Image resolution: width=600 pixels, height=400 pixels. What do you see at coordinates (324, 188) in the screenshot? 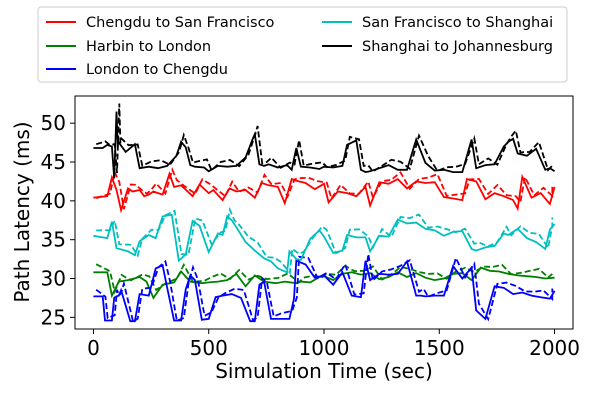
I see `series-dashed-chengdu-to-san-francisco` at bounding box center [324, 188].